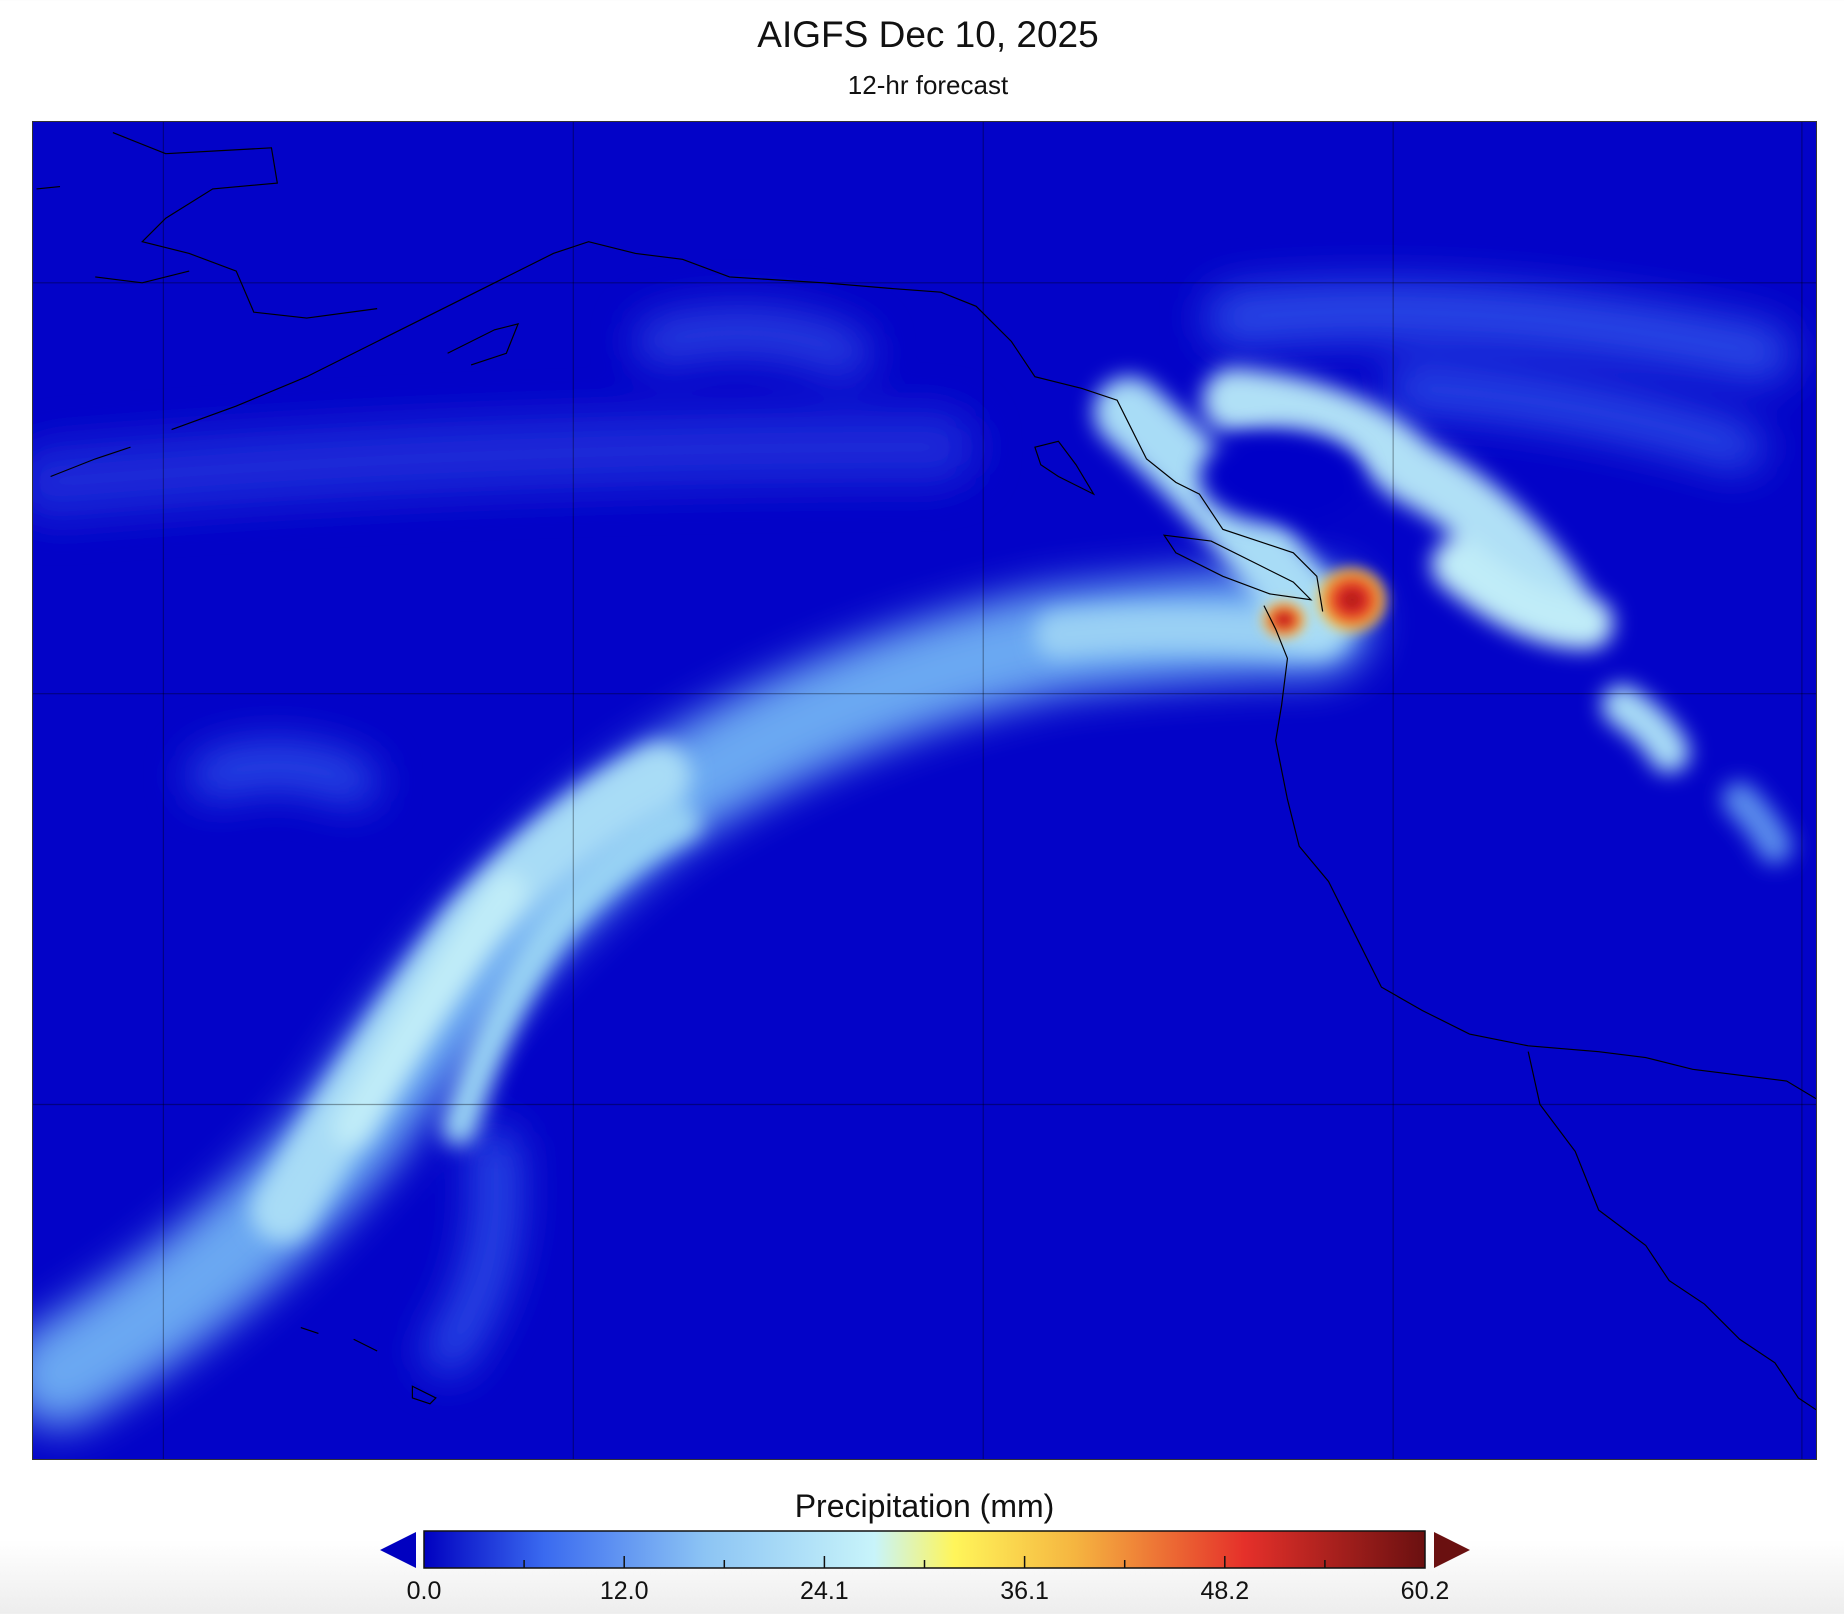 This screenshot has width=1844, height=1614. What do you see at coordinates (1425, 1591) in the screenshot?
I see `colorbar-tick-label: 60.2` at bounding box center [1425, 1591].